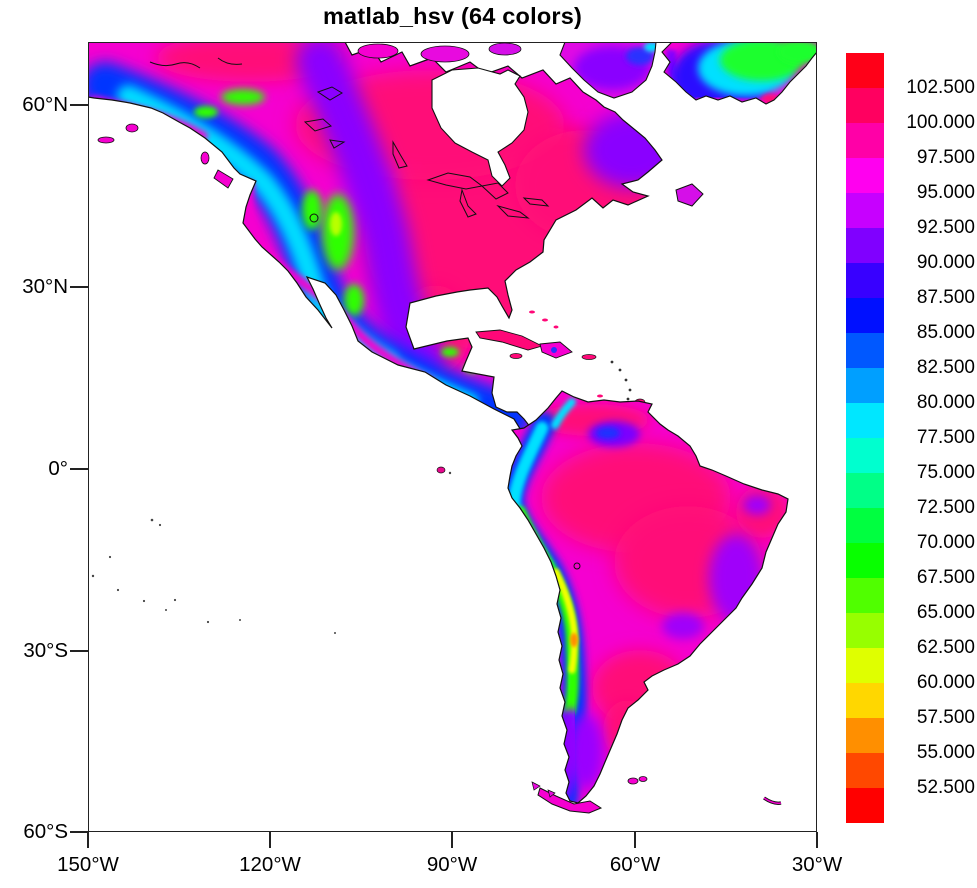 The image size is (977, 888). I want to click on colorbar-tick-label: 102.500, so click(940, 87).